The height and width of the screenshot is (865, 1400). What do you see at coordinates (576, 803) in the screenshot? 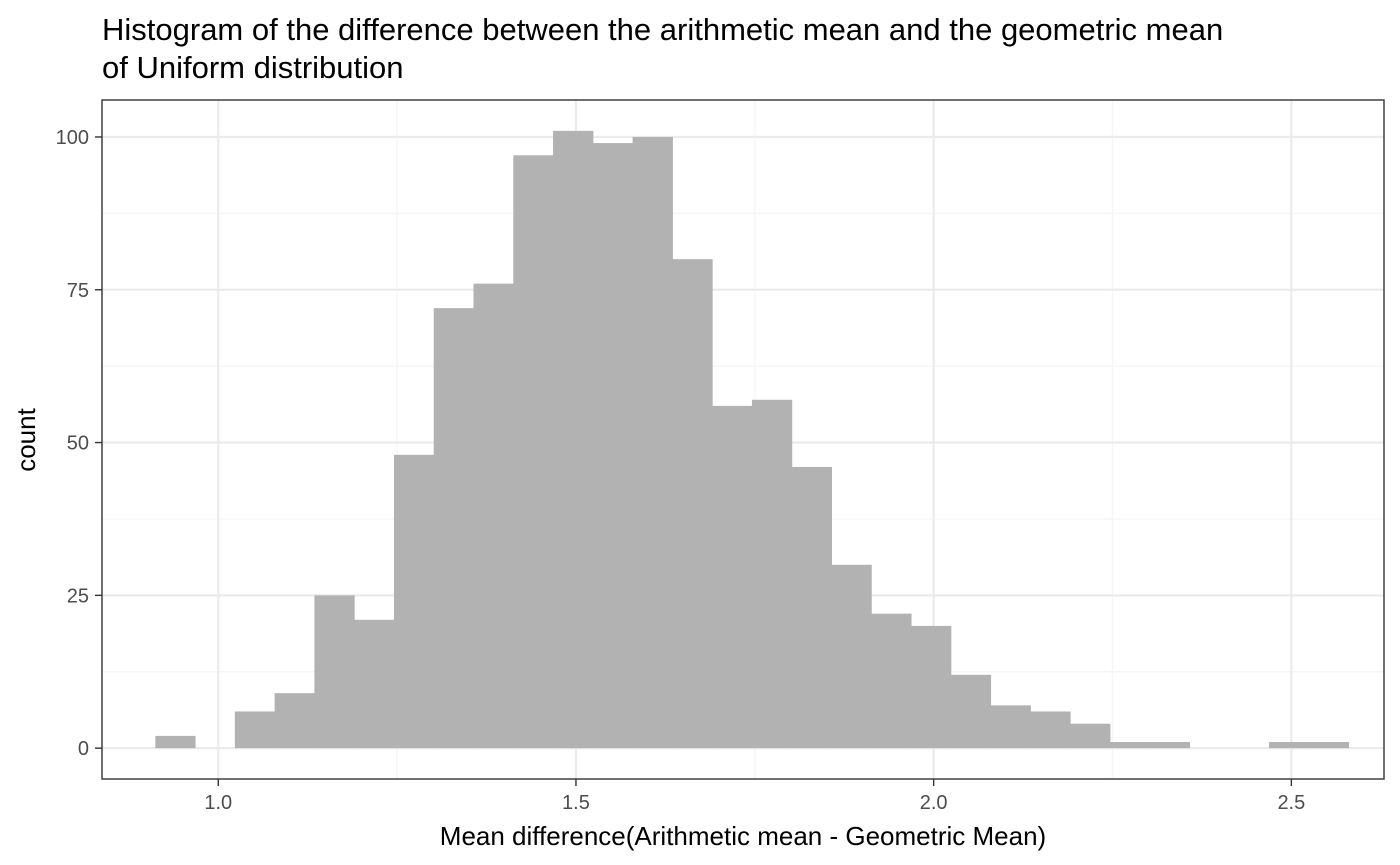
I see `x-tick-label: 1.5` at bounding box center [576, 803].